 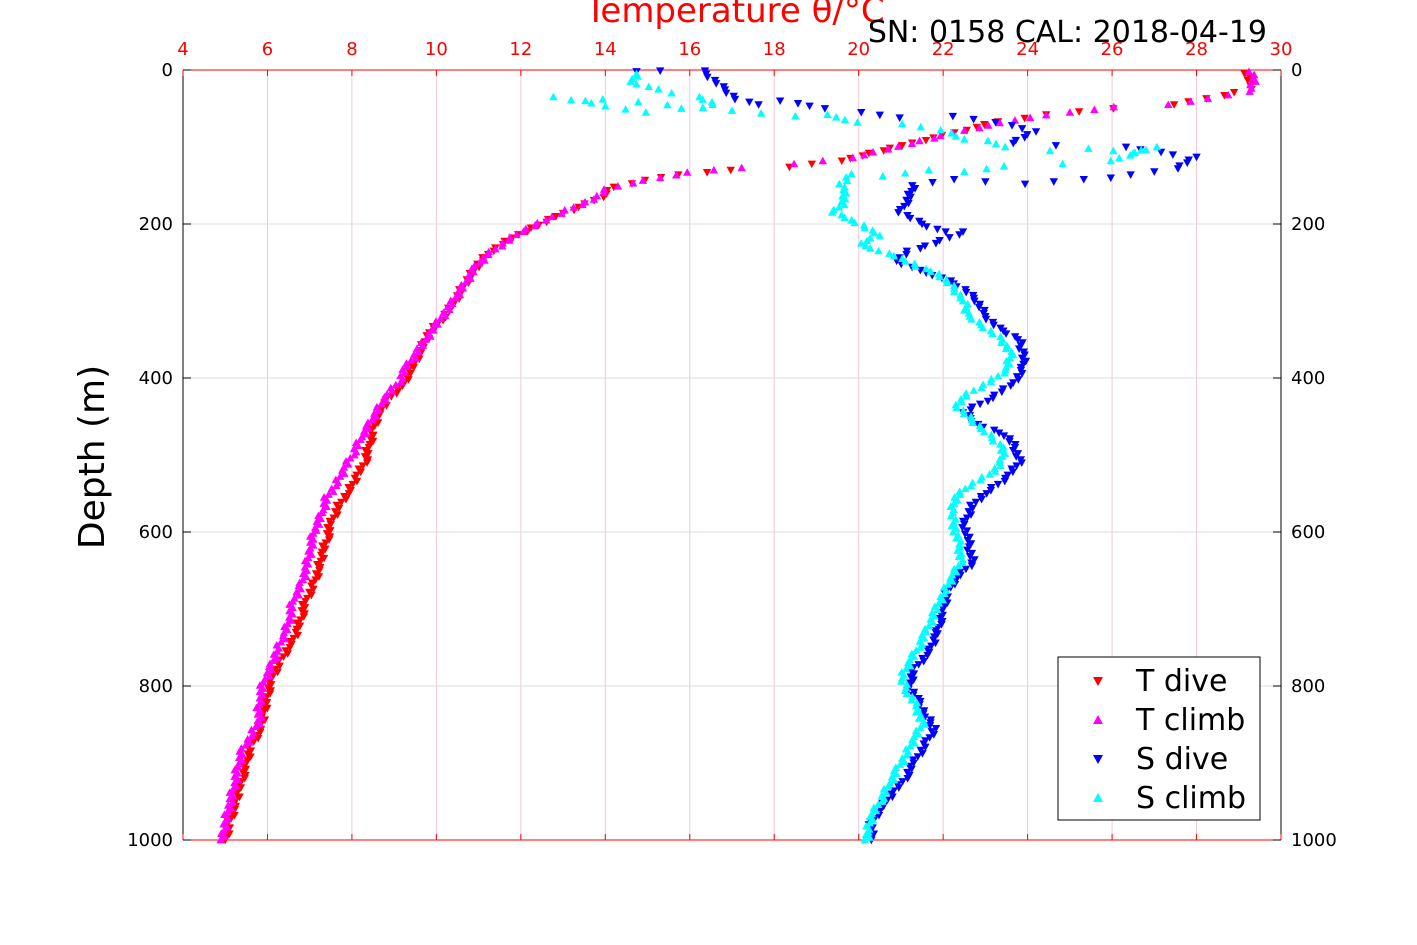 I want to click on x-tick-label: 30, so click(x=1281, y=49).